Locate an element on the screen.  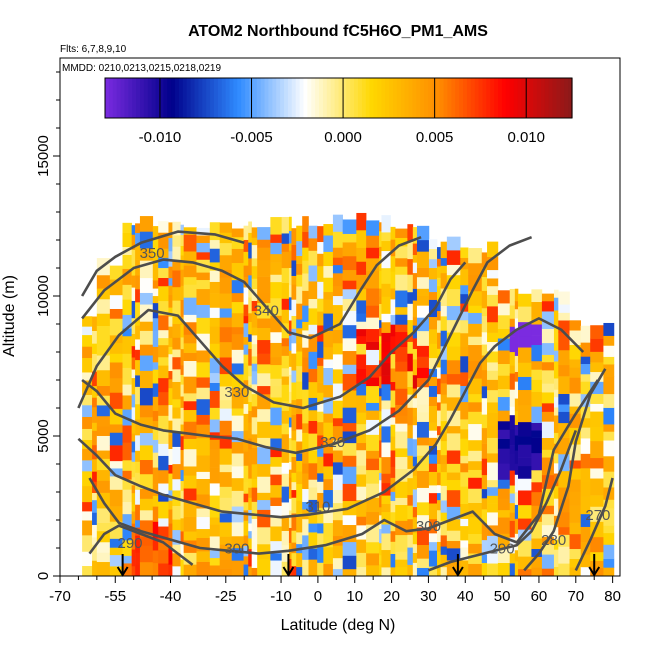
colorbar is located at coordinates (338, 98).